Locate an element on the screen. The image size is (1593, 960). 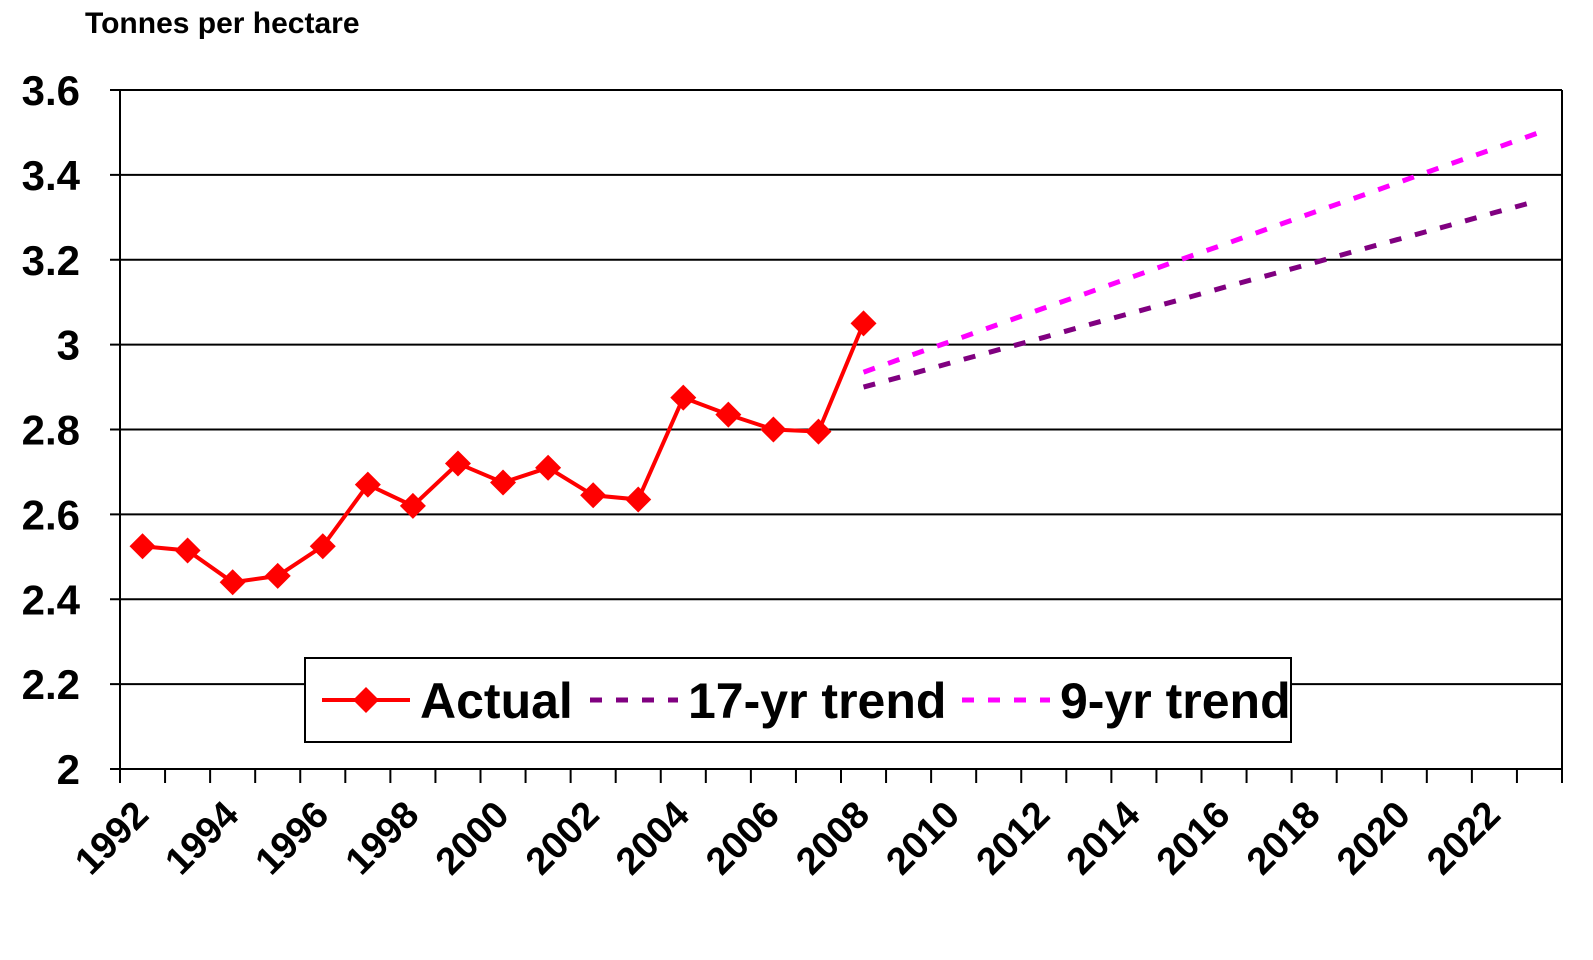
x-tick-label: 2022 is located at coordinates (1463, 838).